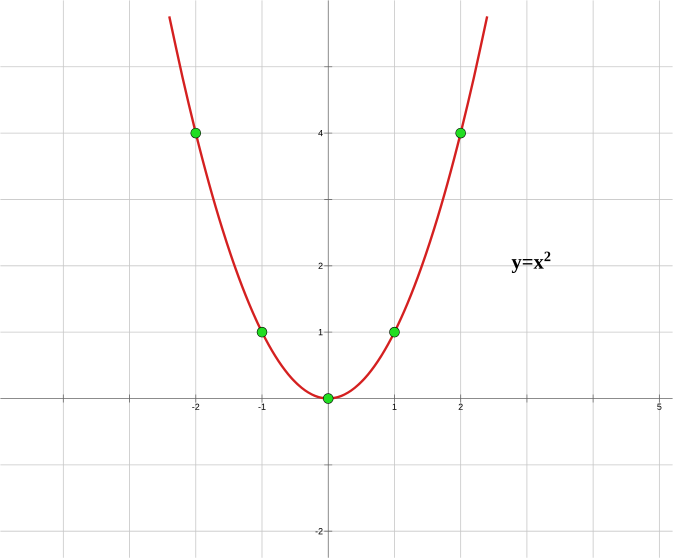 The width and height of the screenshot is (673, 558). I want to click on y-tick-label: 2, so click(320, 265).